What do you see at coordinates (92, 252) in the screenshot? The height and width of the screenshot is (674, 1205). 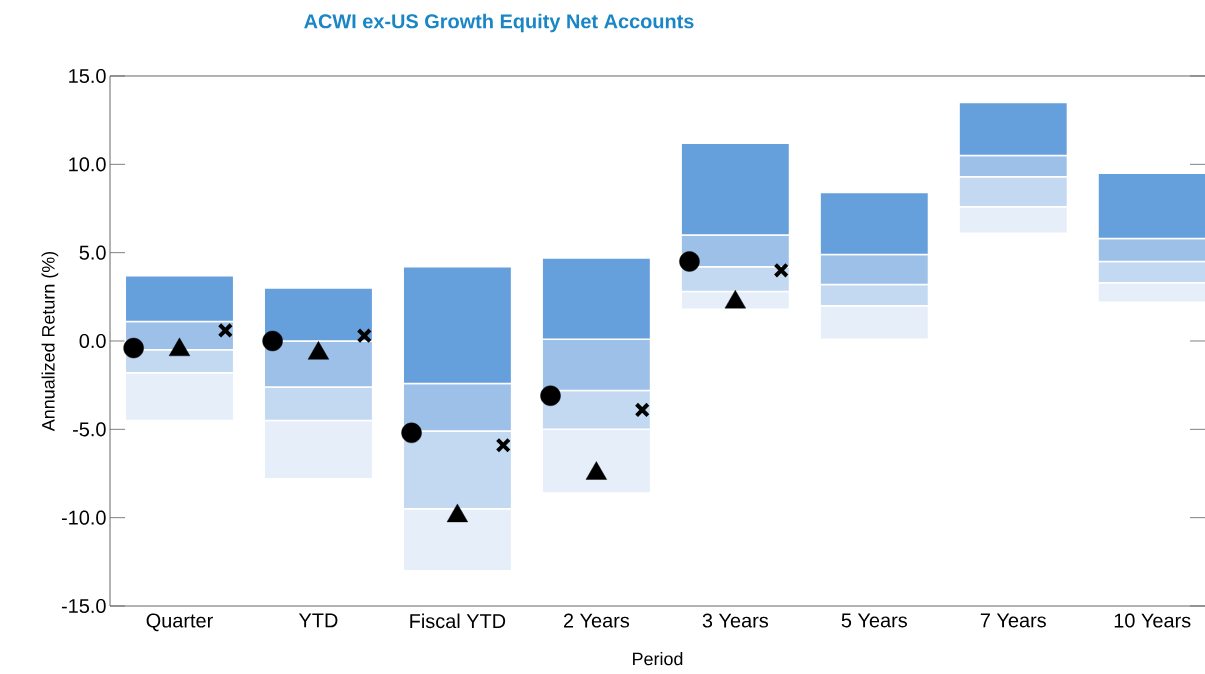 I see `y-tick-label: 5.0` at bounding box center [92, 252].